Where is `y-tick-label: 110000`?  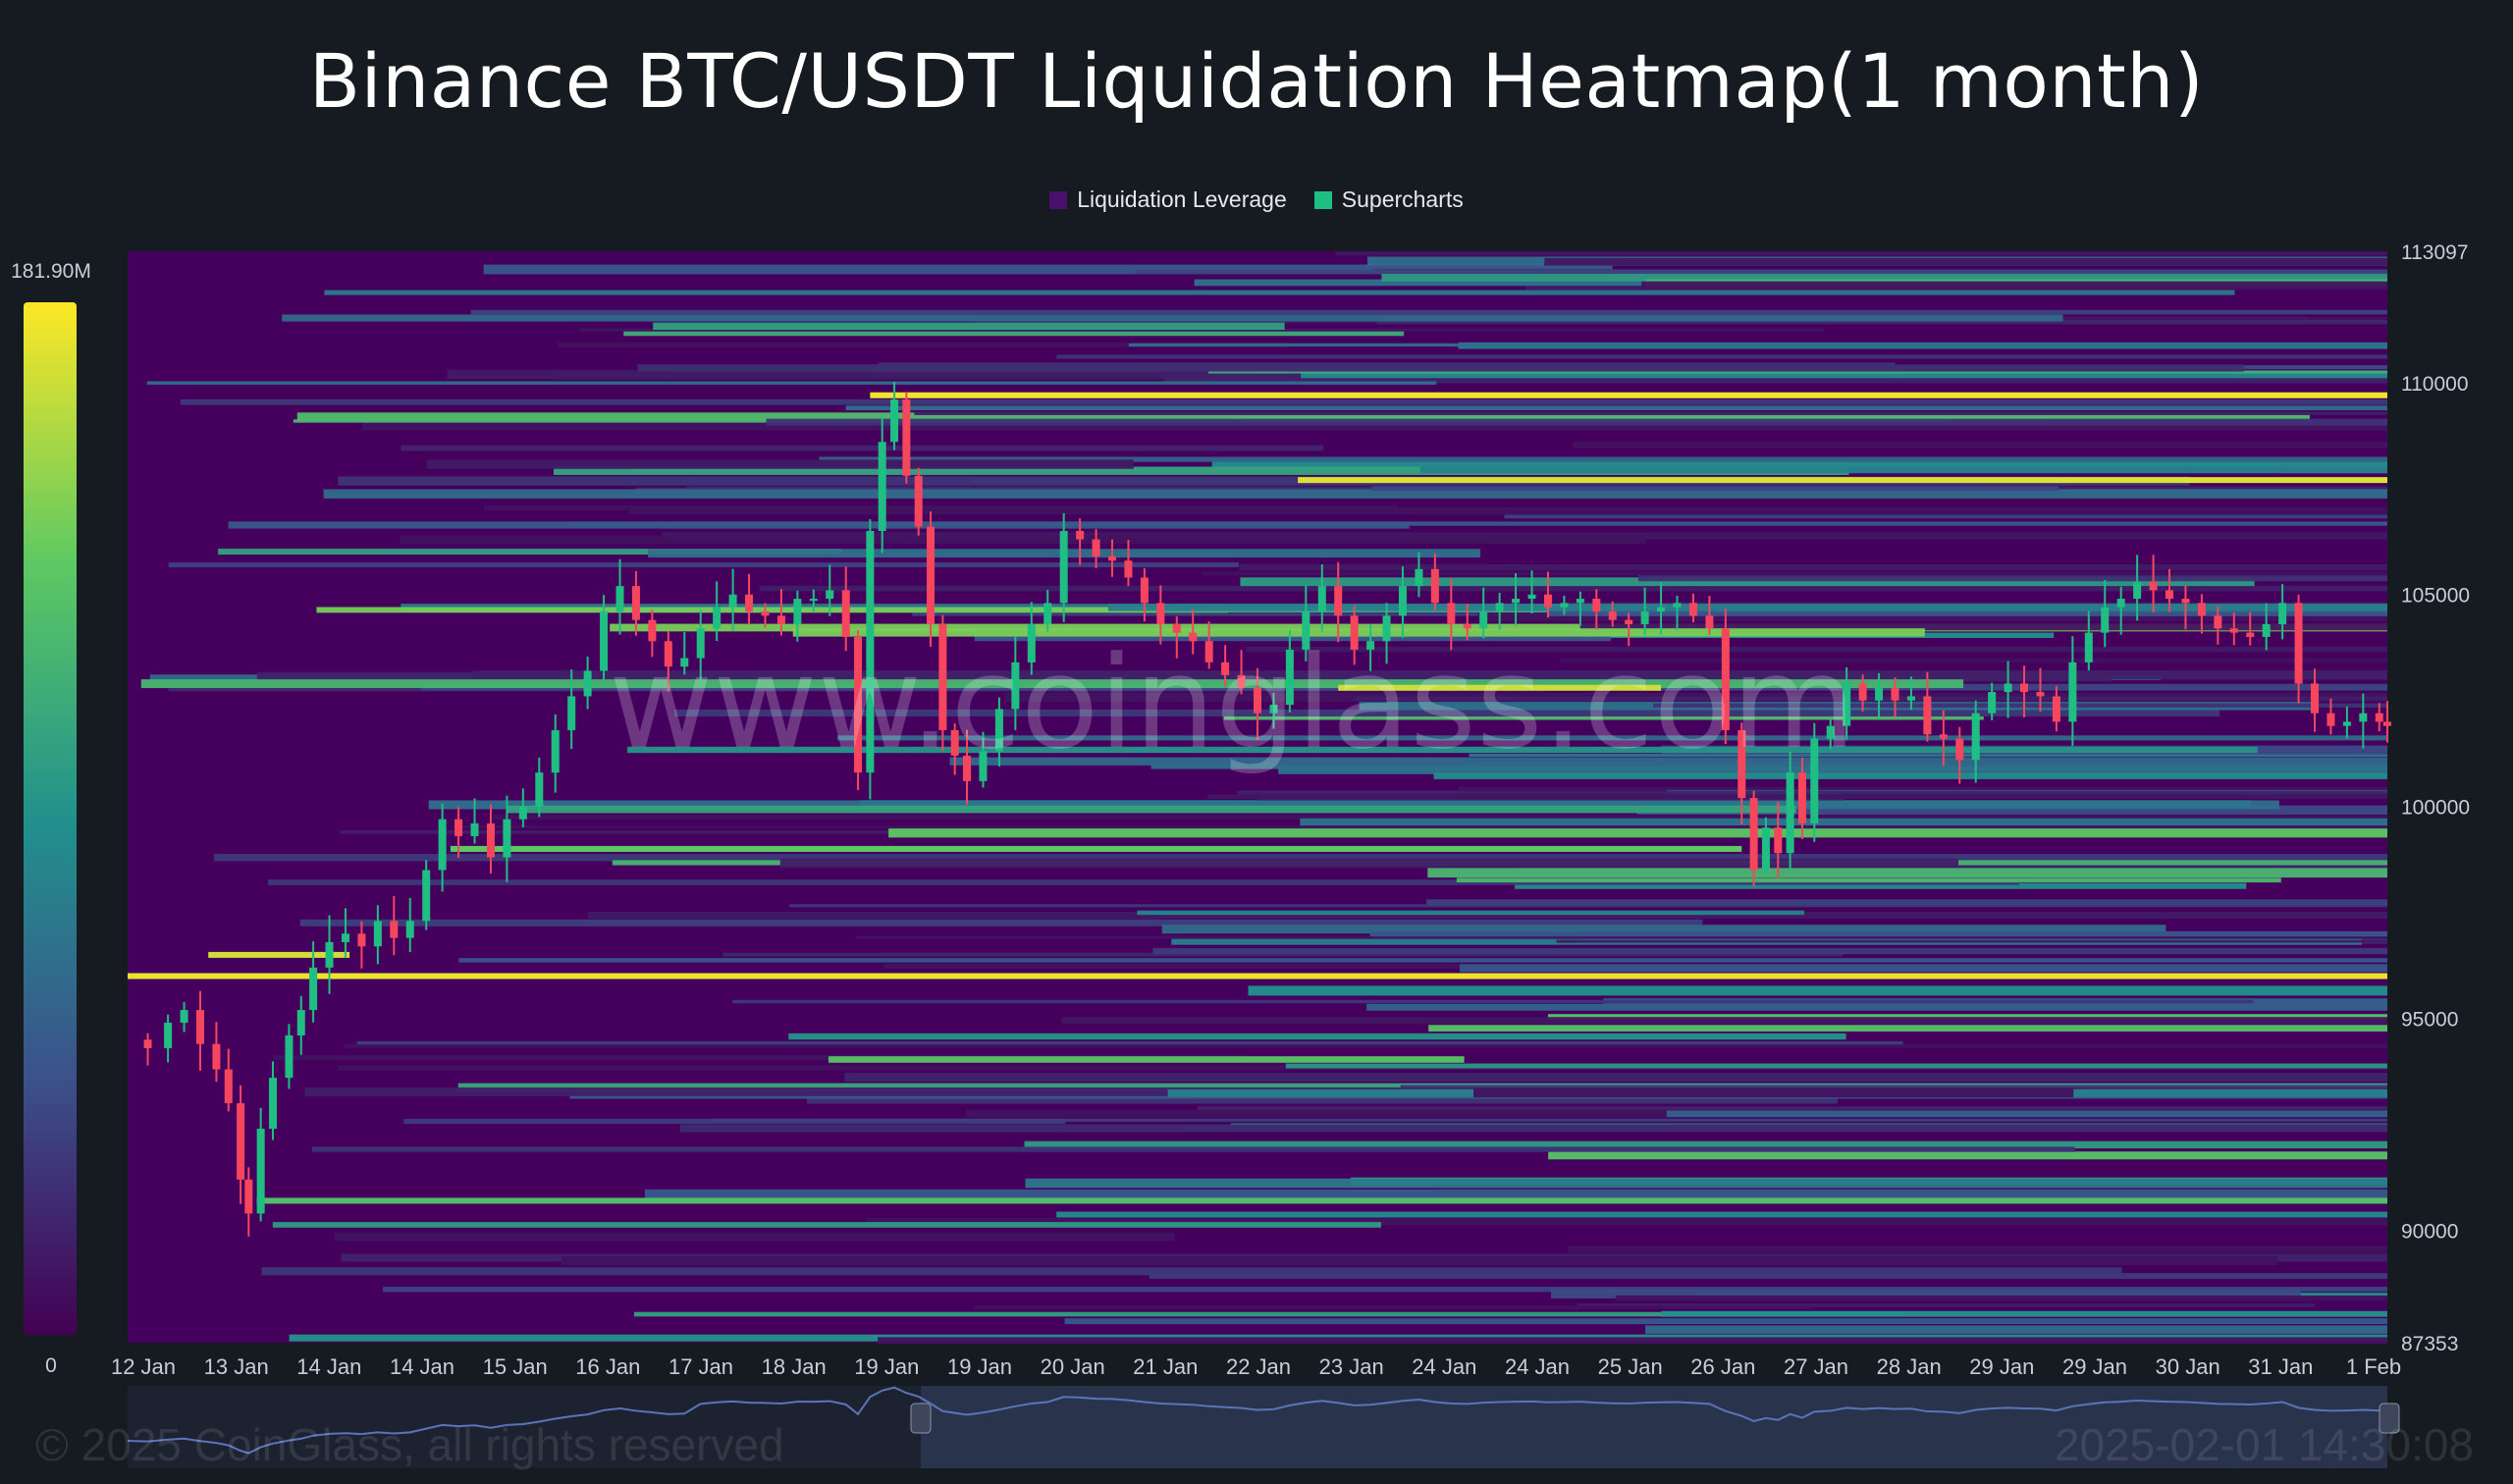
y-tick-label: 110000 is located at coordinates (2435, 384).